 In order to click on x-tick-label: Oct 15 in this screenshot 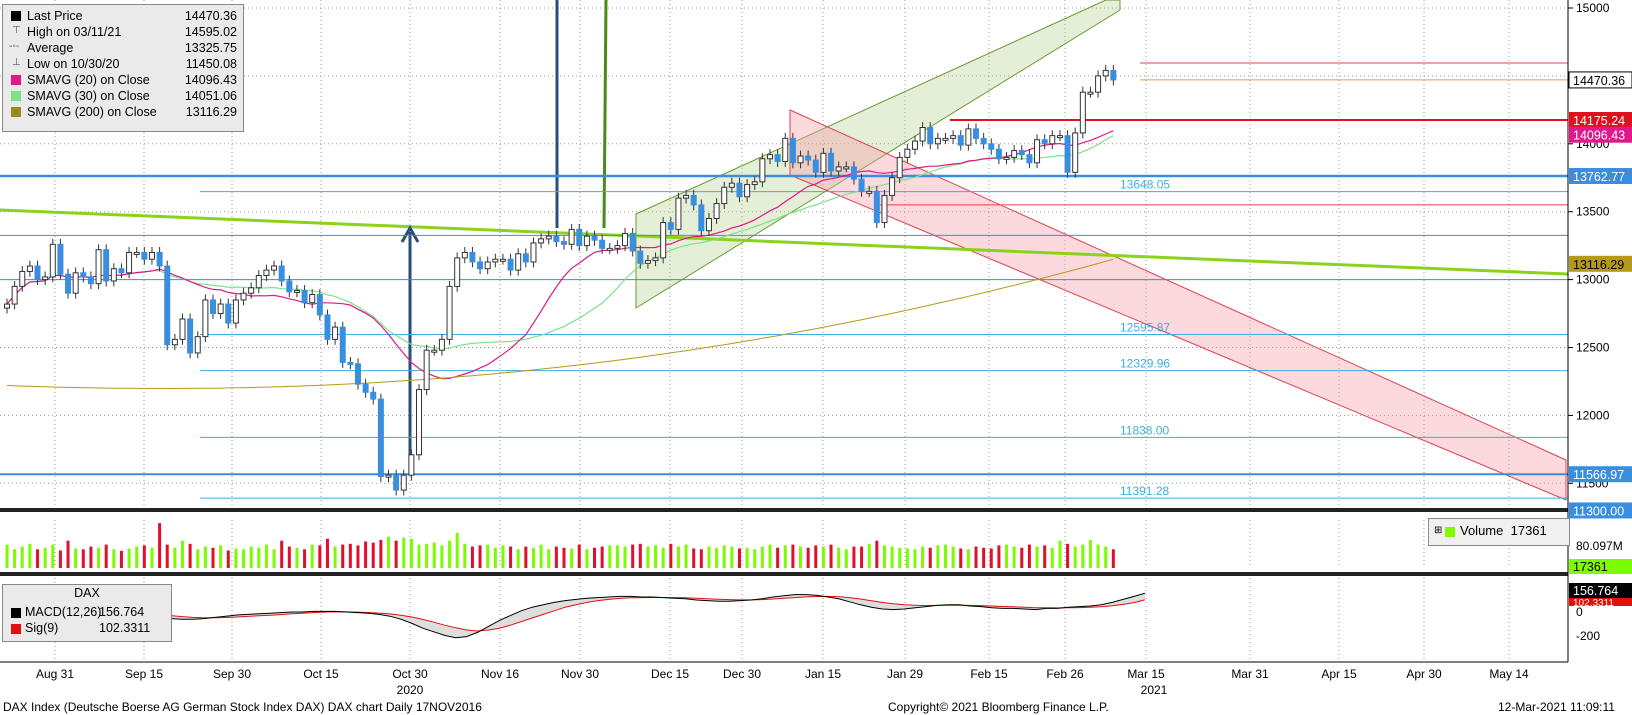, I will do `click(321, 674)`.